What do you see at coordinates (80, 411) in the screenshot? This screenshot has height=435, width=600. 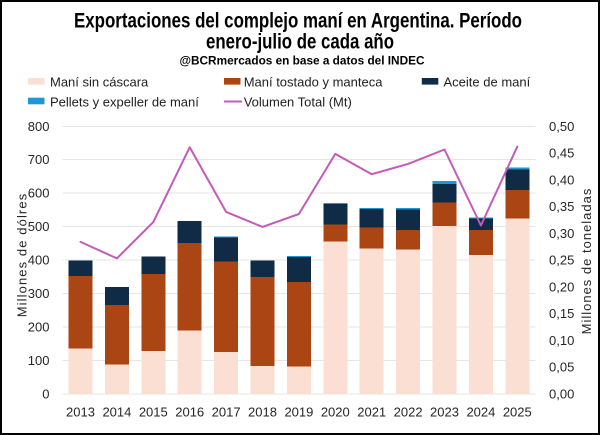 I see `svg-text: 2013` at bounding box center [80, 411].